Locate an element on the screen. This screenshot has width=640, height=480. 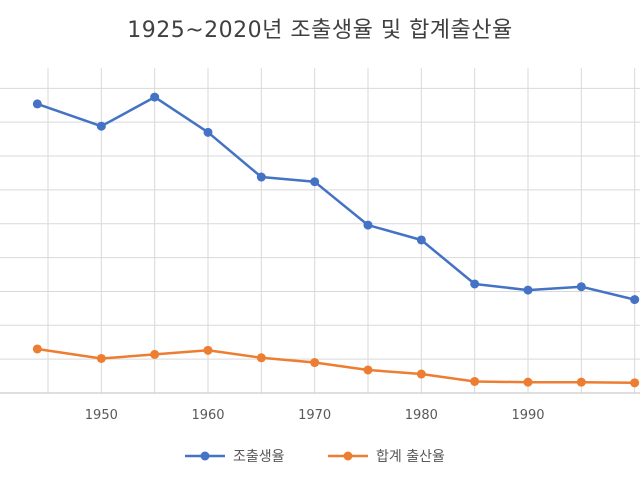
series-line is located at coordinates (336, 366).